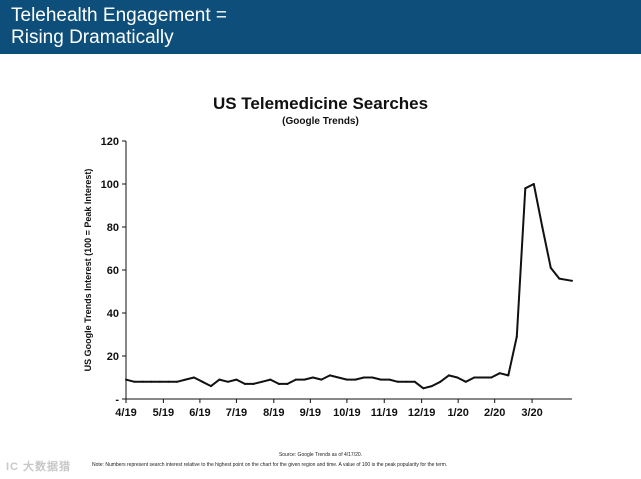 This screenshot has width=641, height=479. I want to click on y-tick-label: 20, so click(113, 357).